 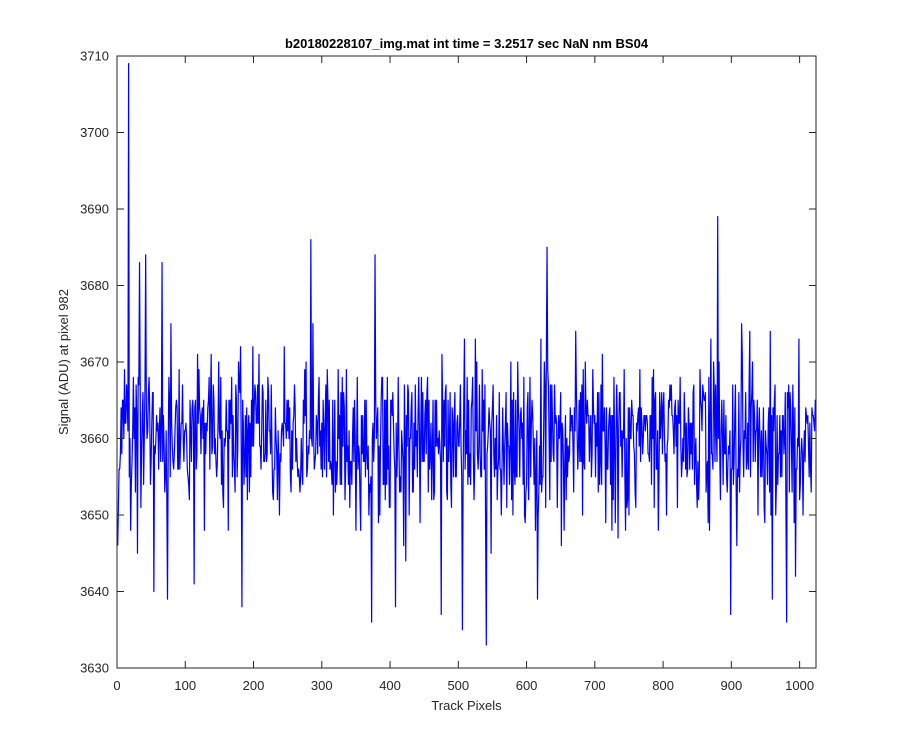 What do you see at coordinates (94, 285) in the screenshot?
I see `y-tick-label: 3680` at bounding box center [94, 285].